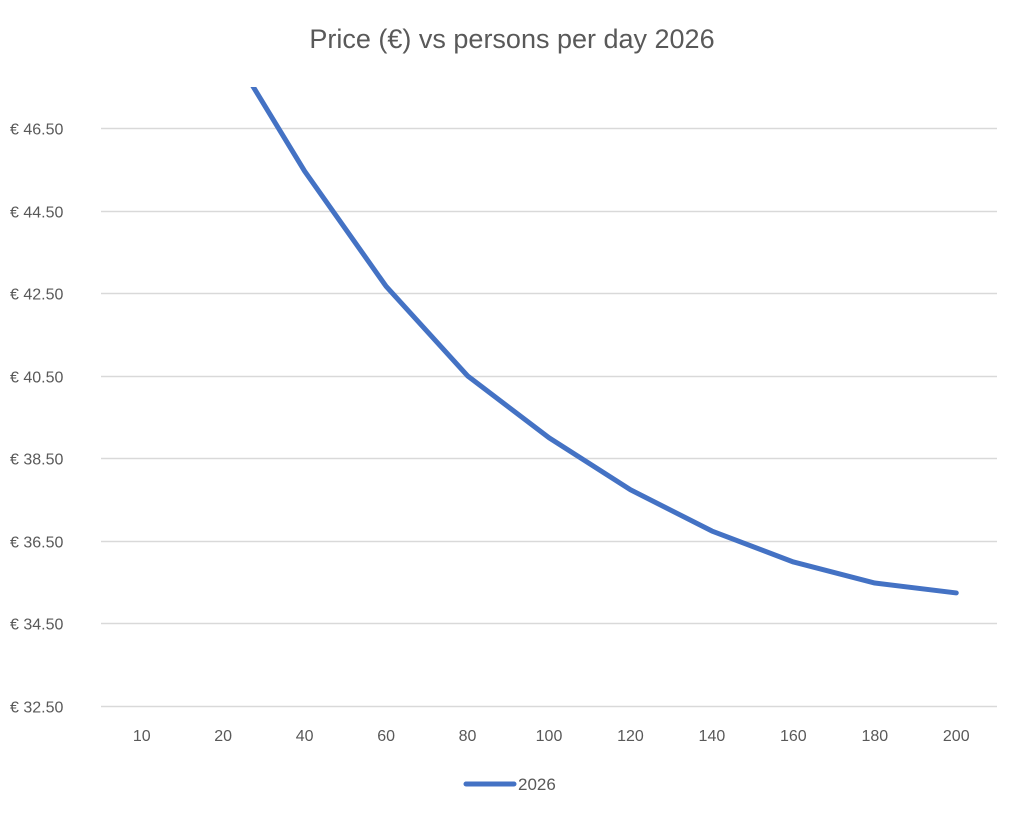 This screenshot has width=1024, height=822. I want to click on x-tick-label: 10, so click(142, 736).